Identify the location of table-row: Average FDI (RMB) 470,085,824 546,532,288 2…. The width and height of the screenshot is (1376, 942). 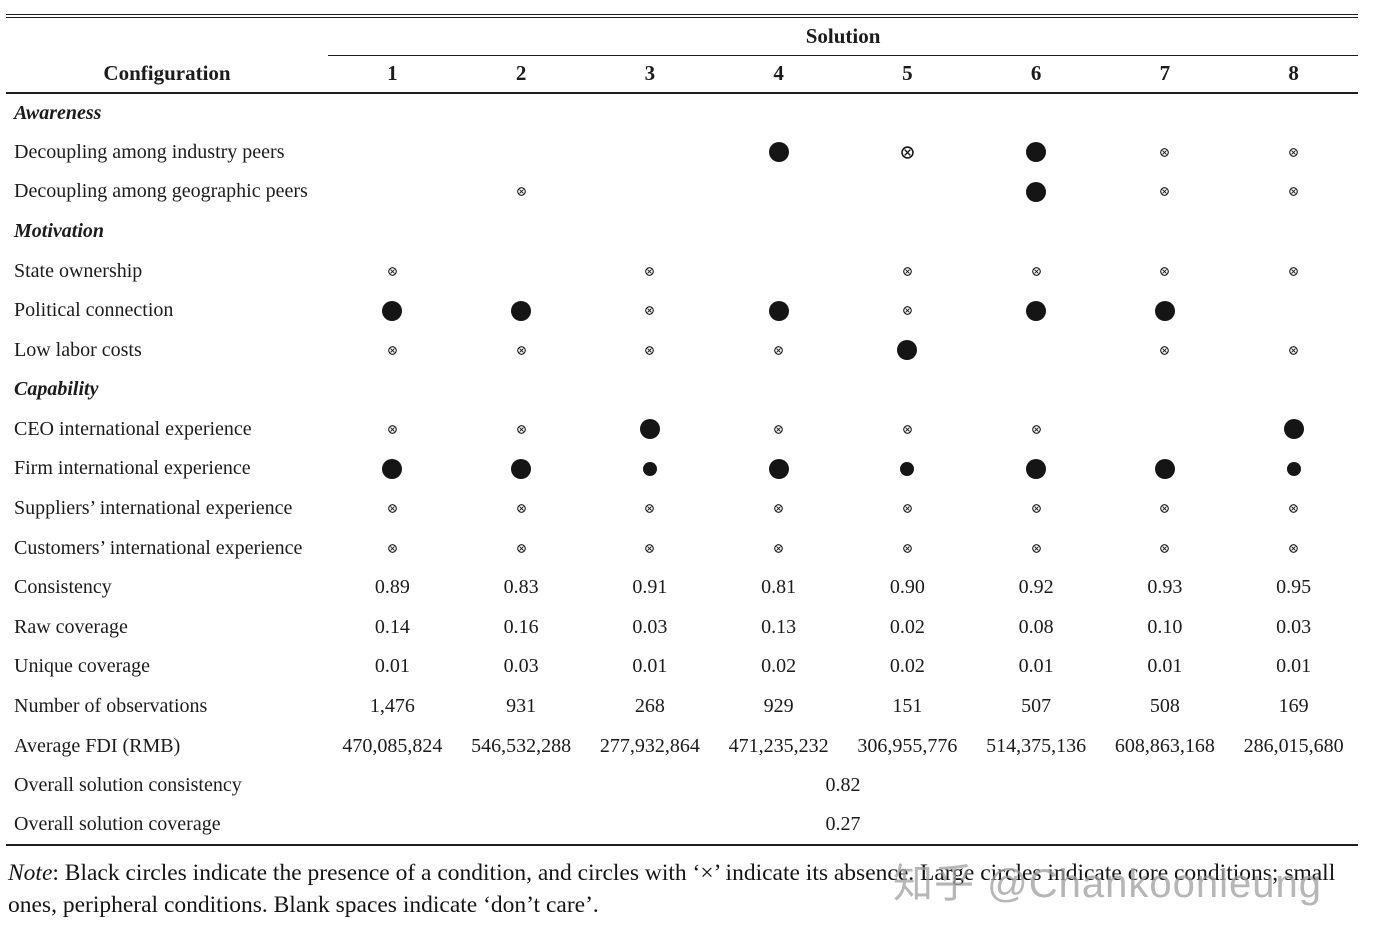
(682, 746).